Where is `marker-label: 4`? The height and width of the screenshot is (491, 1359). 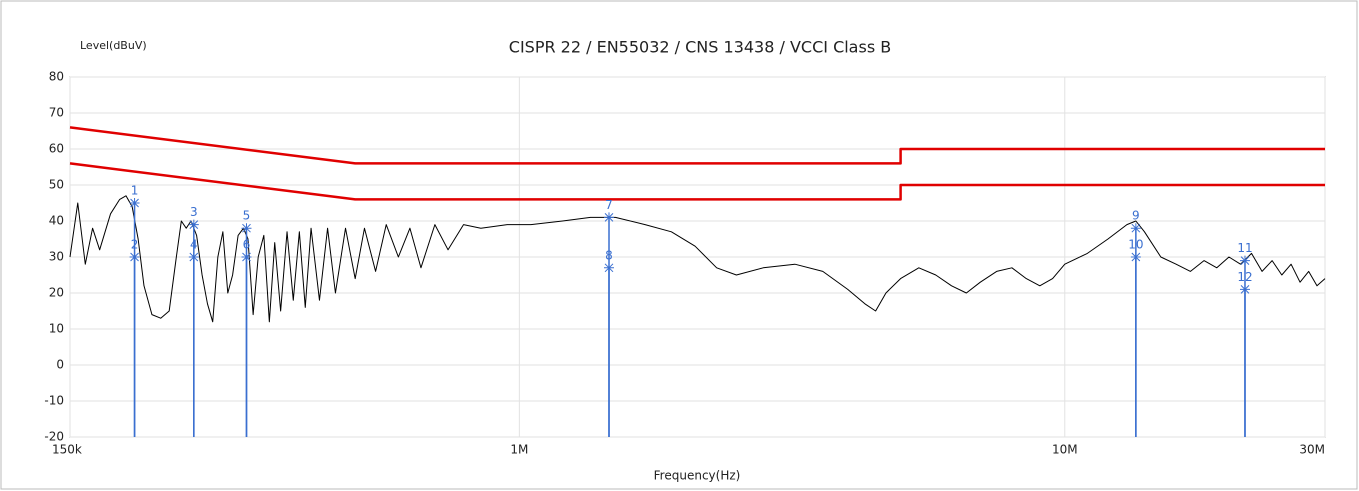
marker-label: 4 is located at coordinates (194, 245).